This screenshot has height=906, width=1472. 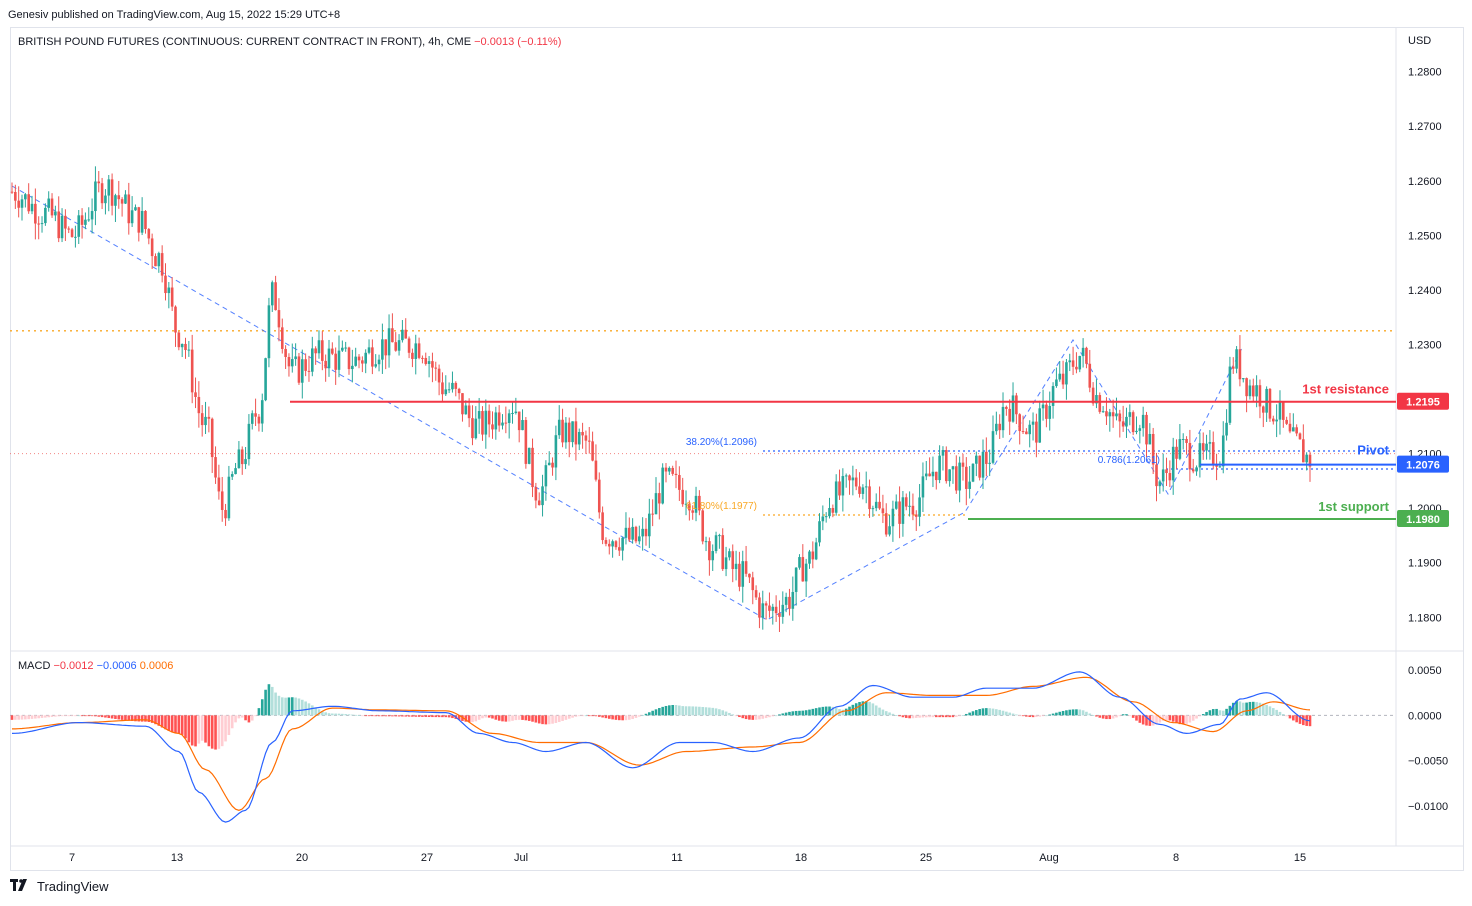 What do you see at coordinates (1425, 716) in the screenshot?
I see `macd-axis-label-1: 0.0000` at bounding box center [1425, 716].